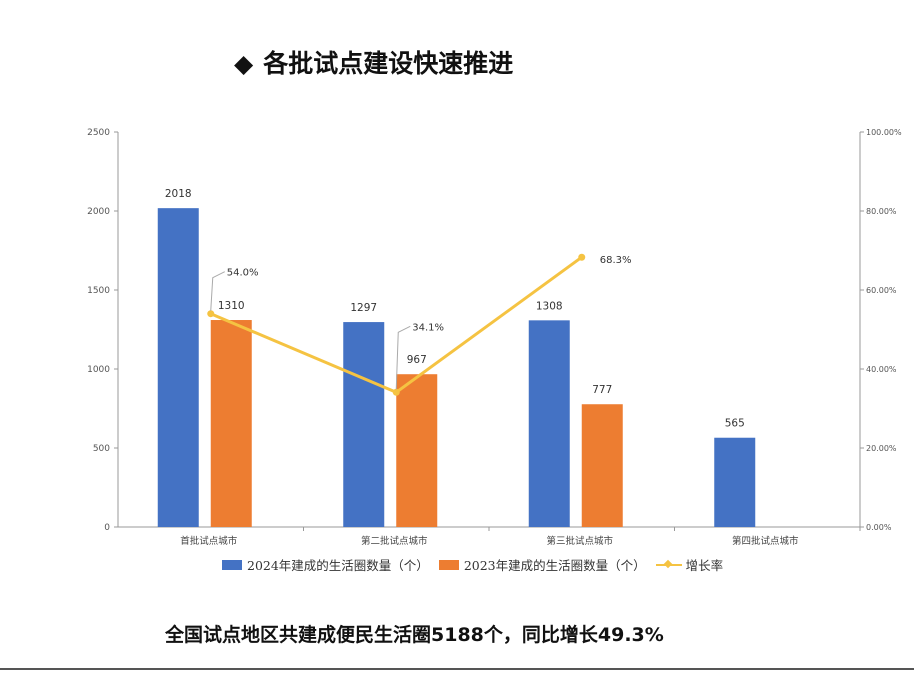 The width and height of the screenshot is (914, 675). I want to click on legend-label-2024: 2024年建成的生活圈数量（个）, so click(338, 565).